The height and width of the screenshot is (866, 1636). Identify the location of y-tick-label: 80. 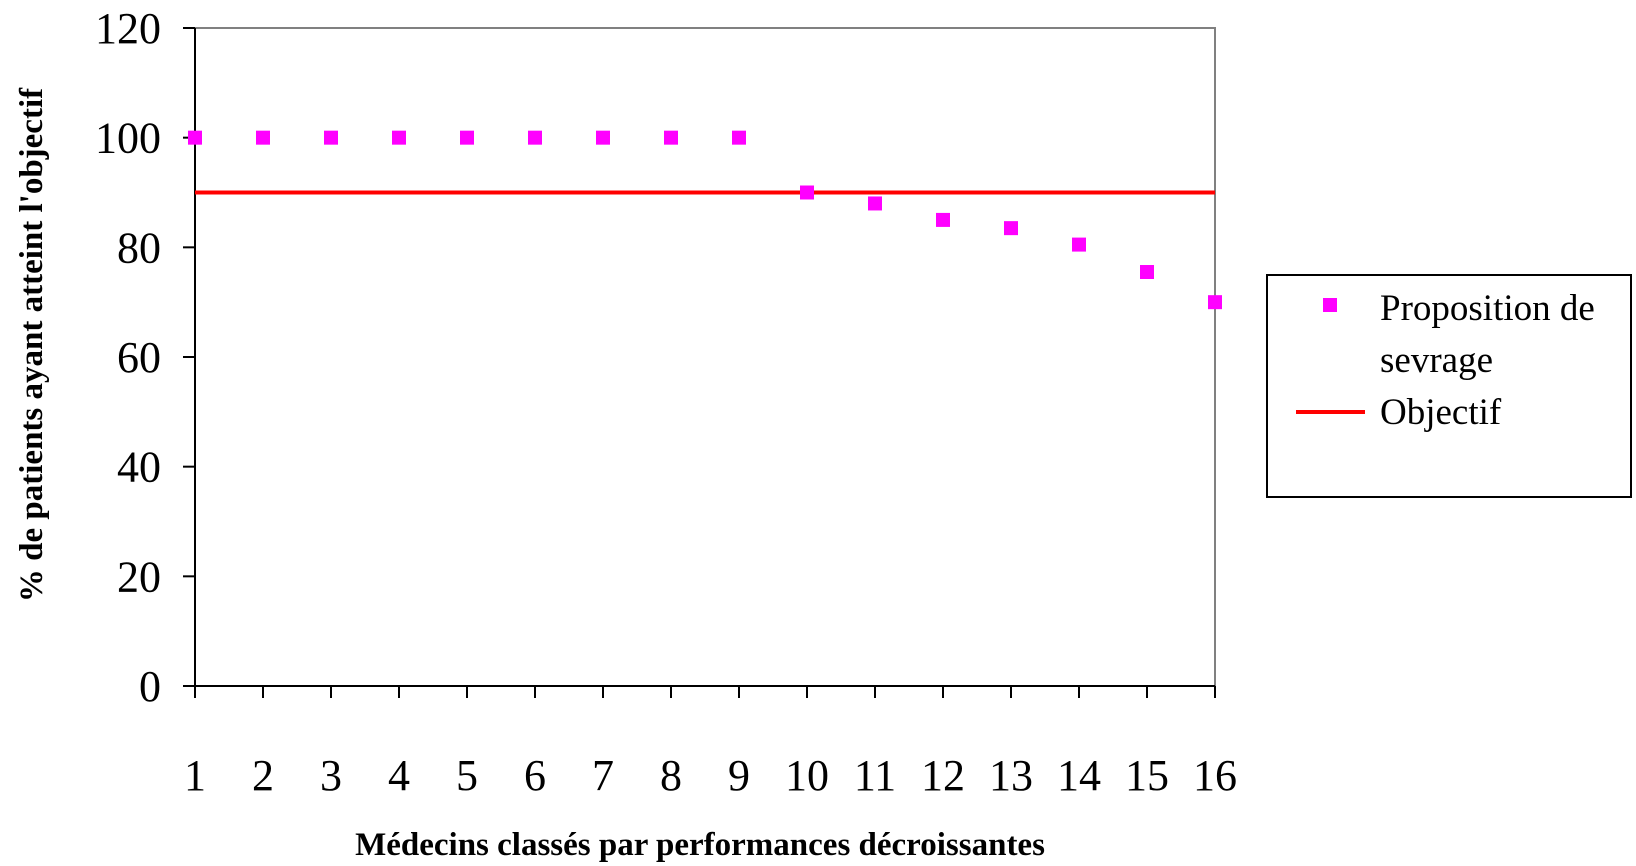
(139, 247).